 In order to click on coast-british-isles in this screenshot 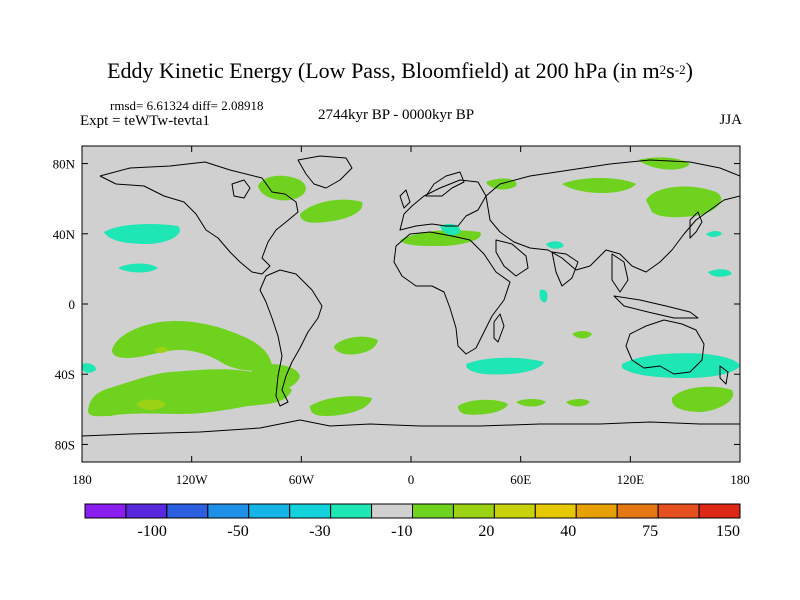, I will do `click(405, 199)`.